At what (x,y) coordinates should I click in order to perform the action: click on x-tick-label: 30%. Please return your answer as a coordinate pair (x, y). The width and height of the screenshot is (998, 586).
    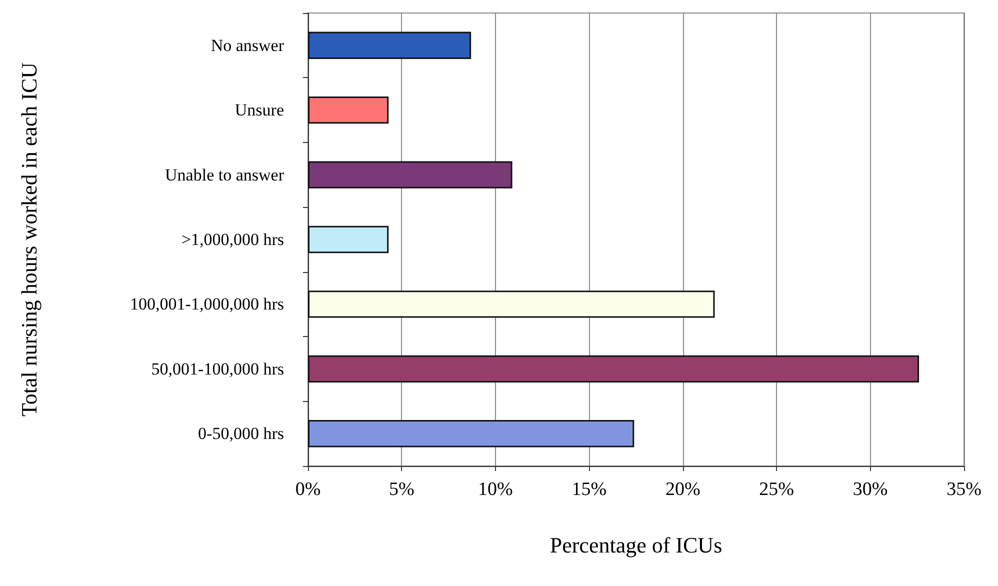
    Looking at the image, I should click on (870, 489).